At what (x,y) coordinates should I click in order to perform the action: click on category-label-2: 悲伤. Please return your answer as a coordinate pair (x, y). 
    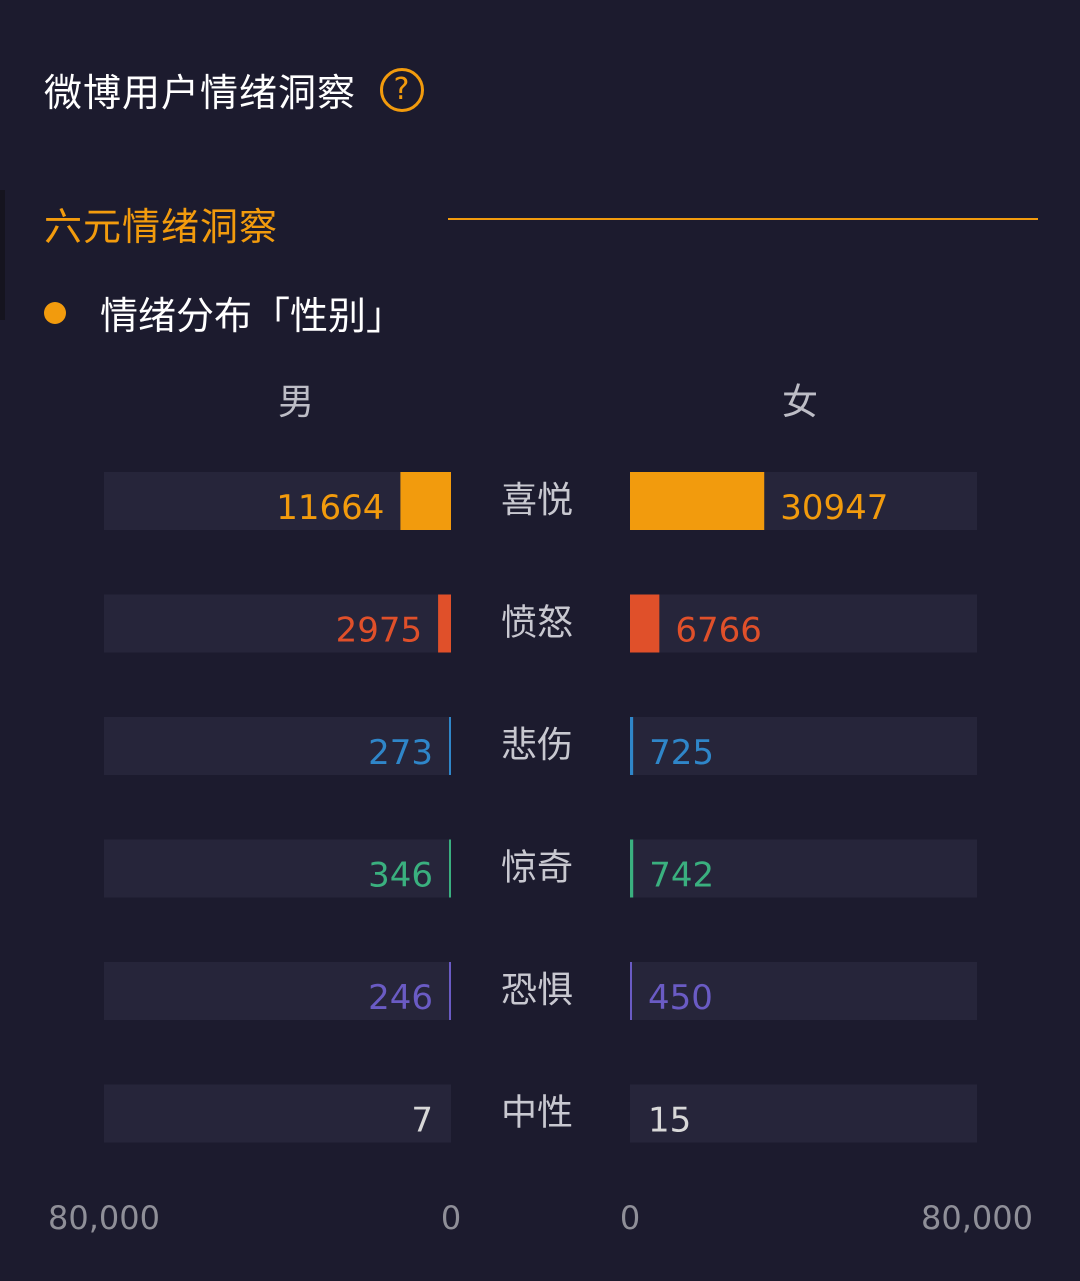
    Looking at the image, I should click on (537, 745).